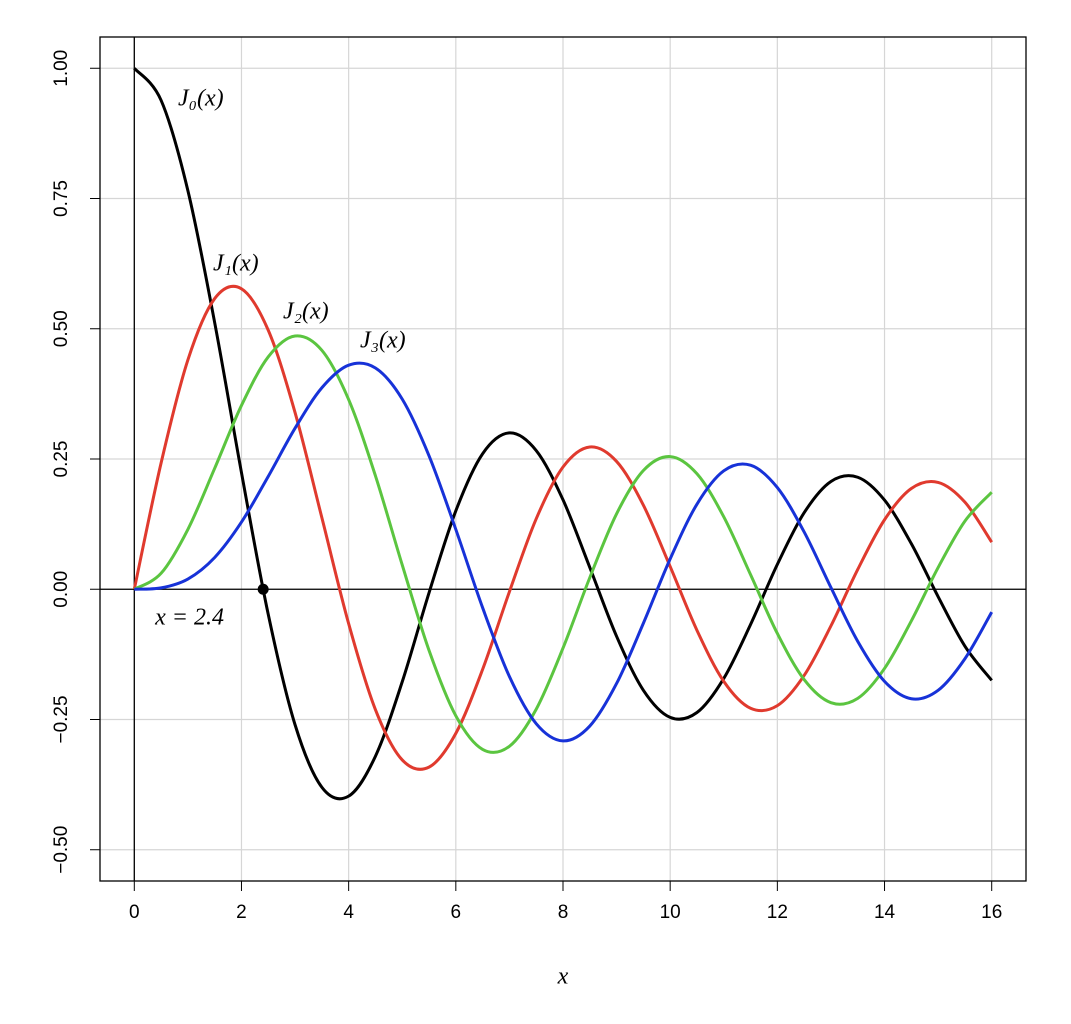 The image size is (1071, 1024). I want to click on x-tick-label: 6, so click(456, 912).